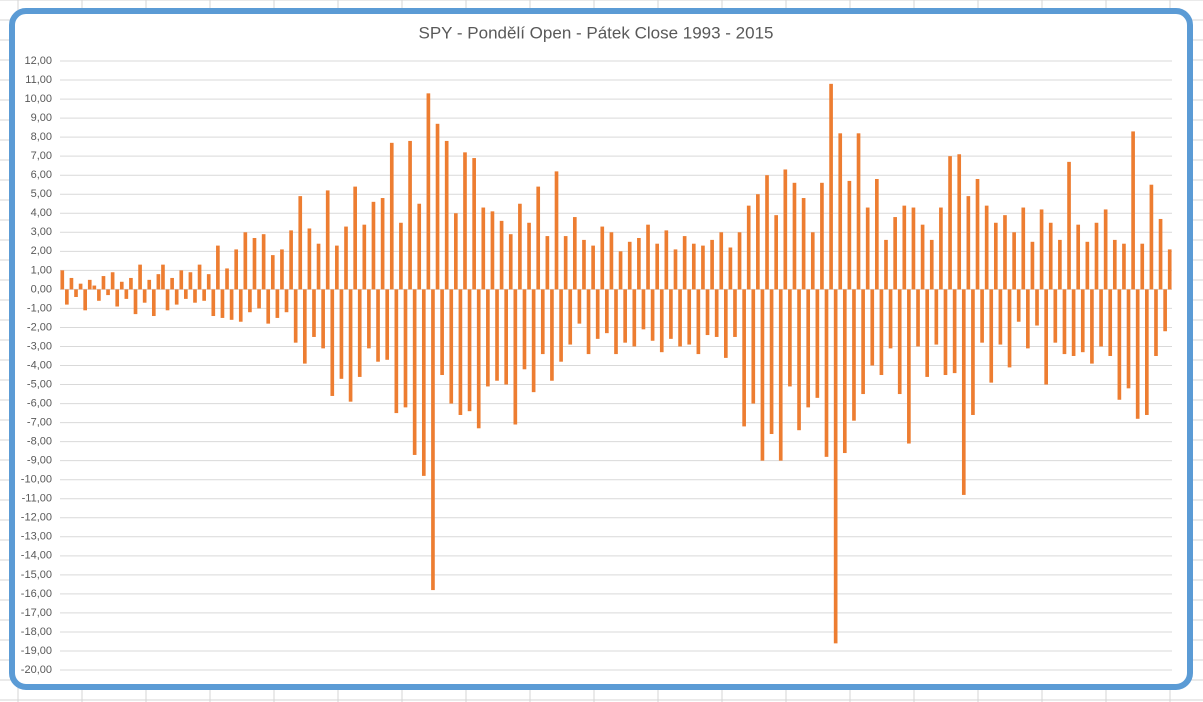  Describe the element at coordinates (41, 156) in the screenshot. I see `y-tick-label: 7,00` at that location.